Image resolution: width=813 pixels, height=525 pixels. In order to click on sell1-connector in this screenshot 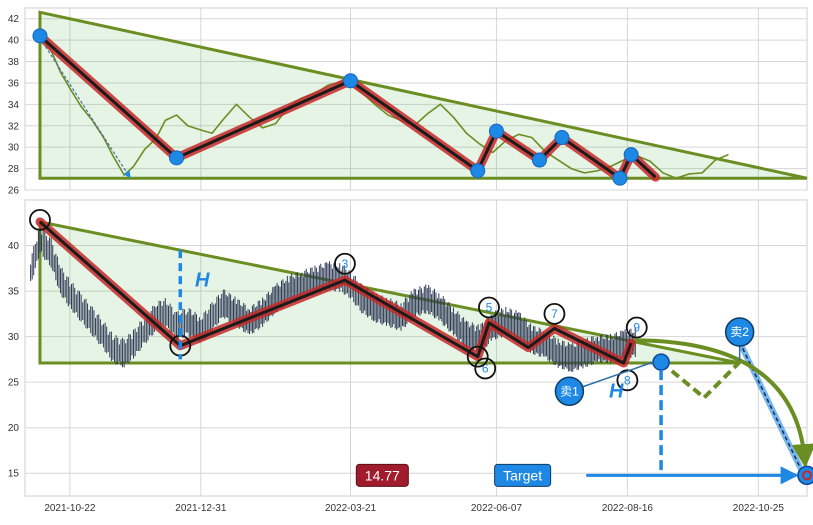, I will do `click(617, 374)`.